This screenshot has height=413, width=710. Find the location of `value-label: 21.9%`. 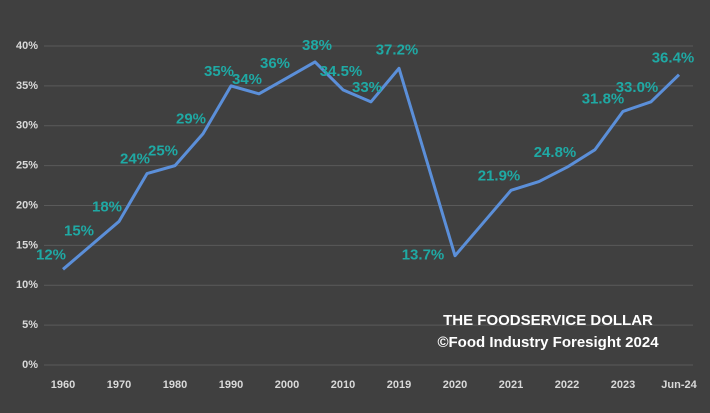

value-label: 21.9% is located at coordinates (499, 175).